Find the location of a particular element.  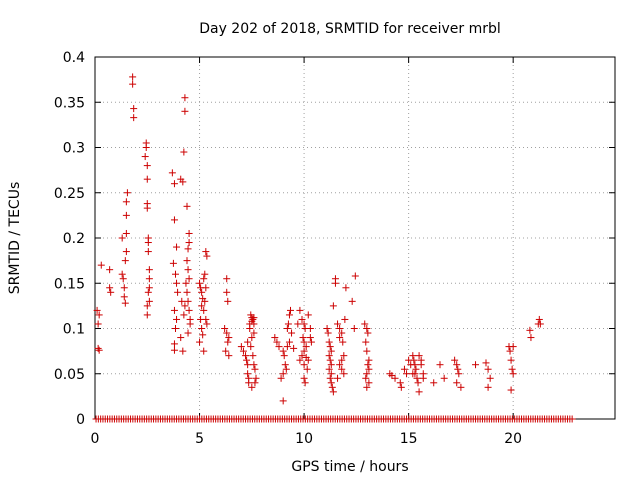

y-tick-label: 0.2 is located at coordinates (74, 239).